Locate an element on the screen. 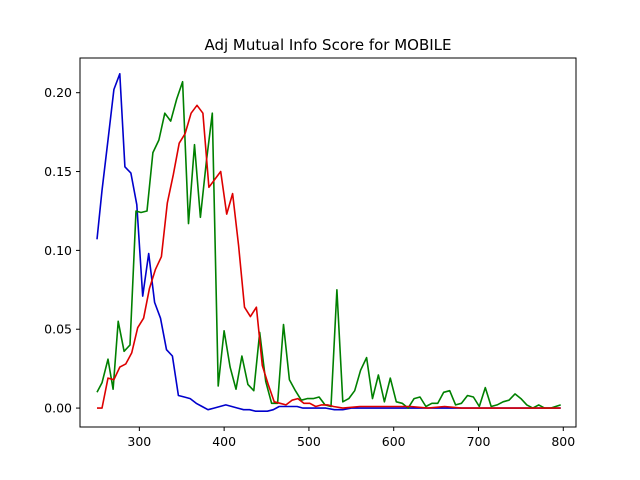  x-tick-label-5: 800 is located at coordinates (563, 441).